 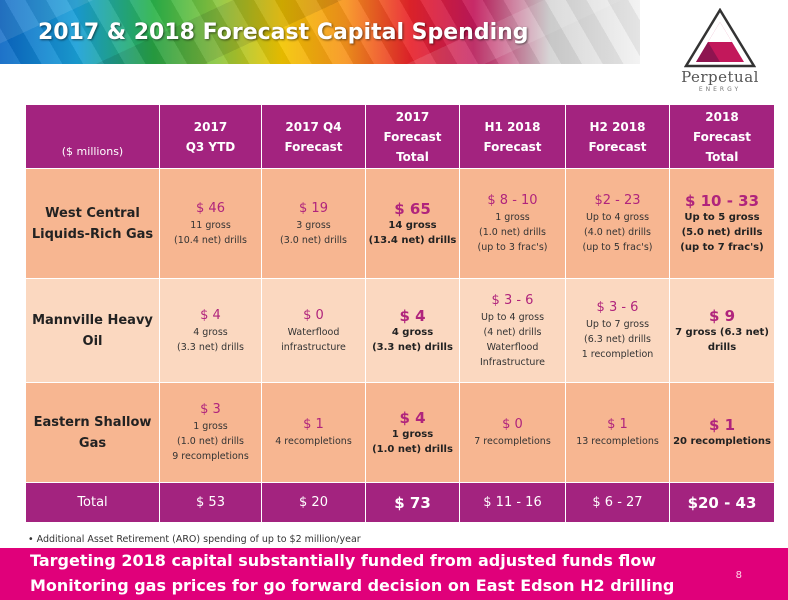 I want to click on total-value: $20 - 43, so click(x=722, y=502).